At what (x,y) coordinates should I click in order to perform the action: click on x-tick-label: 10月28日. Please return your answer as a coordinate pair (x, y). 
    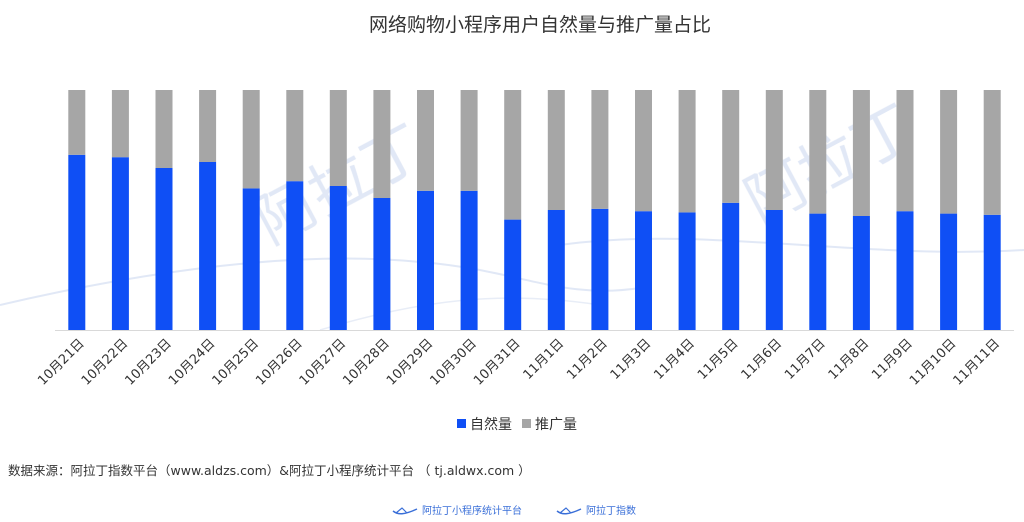
    Looking at the image, I should click on (366, 362).